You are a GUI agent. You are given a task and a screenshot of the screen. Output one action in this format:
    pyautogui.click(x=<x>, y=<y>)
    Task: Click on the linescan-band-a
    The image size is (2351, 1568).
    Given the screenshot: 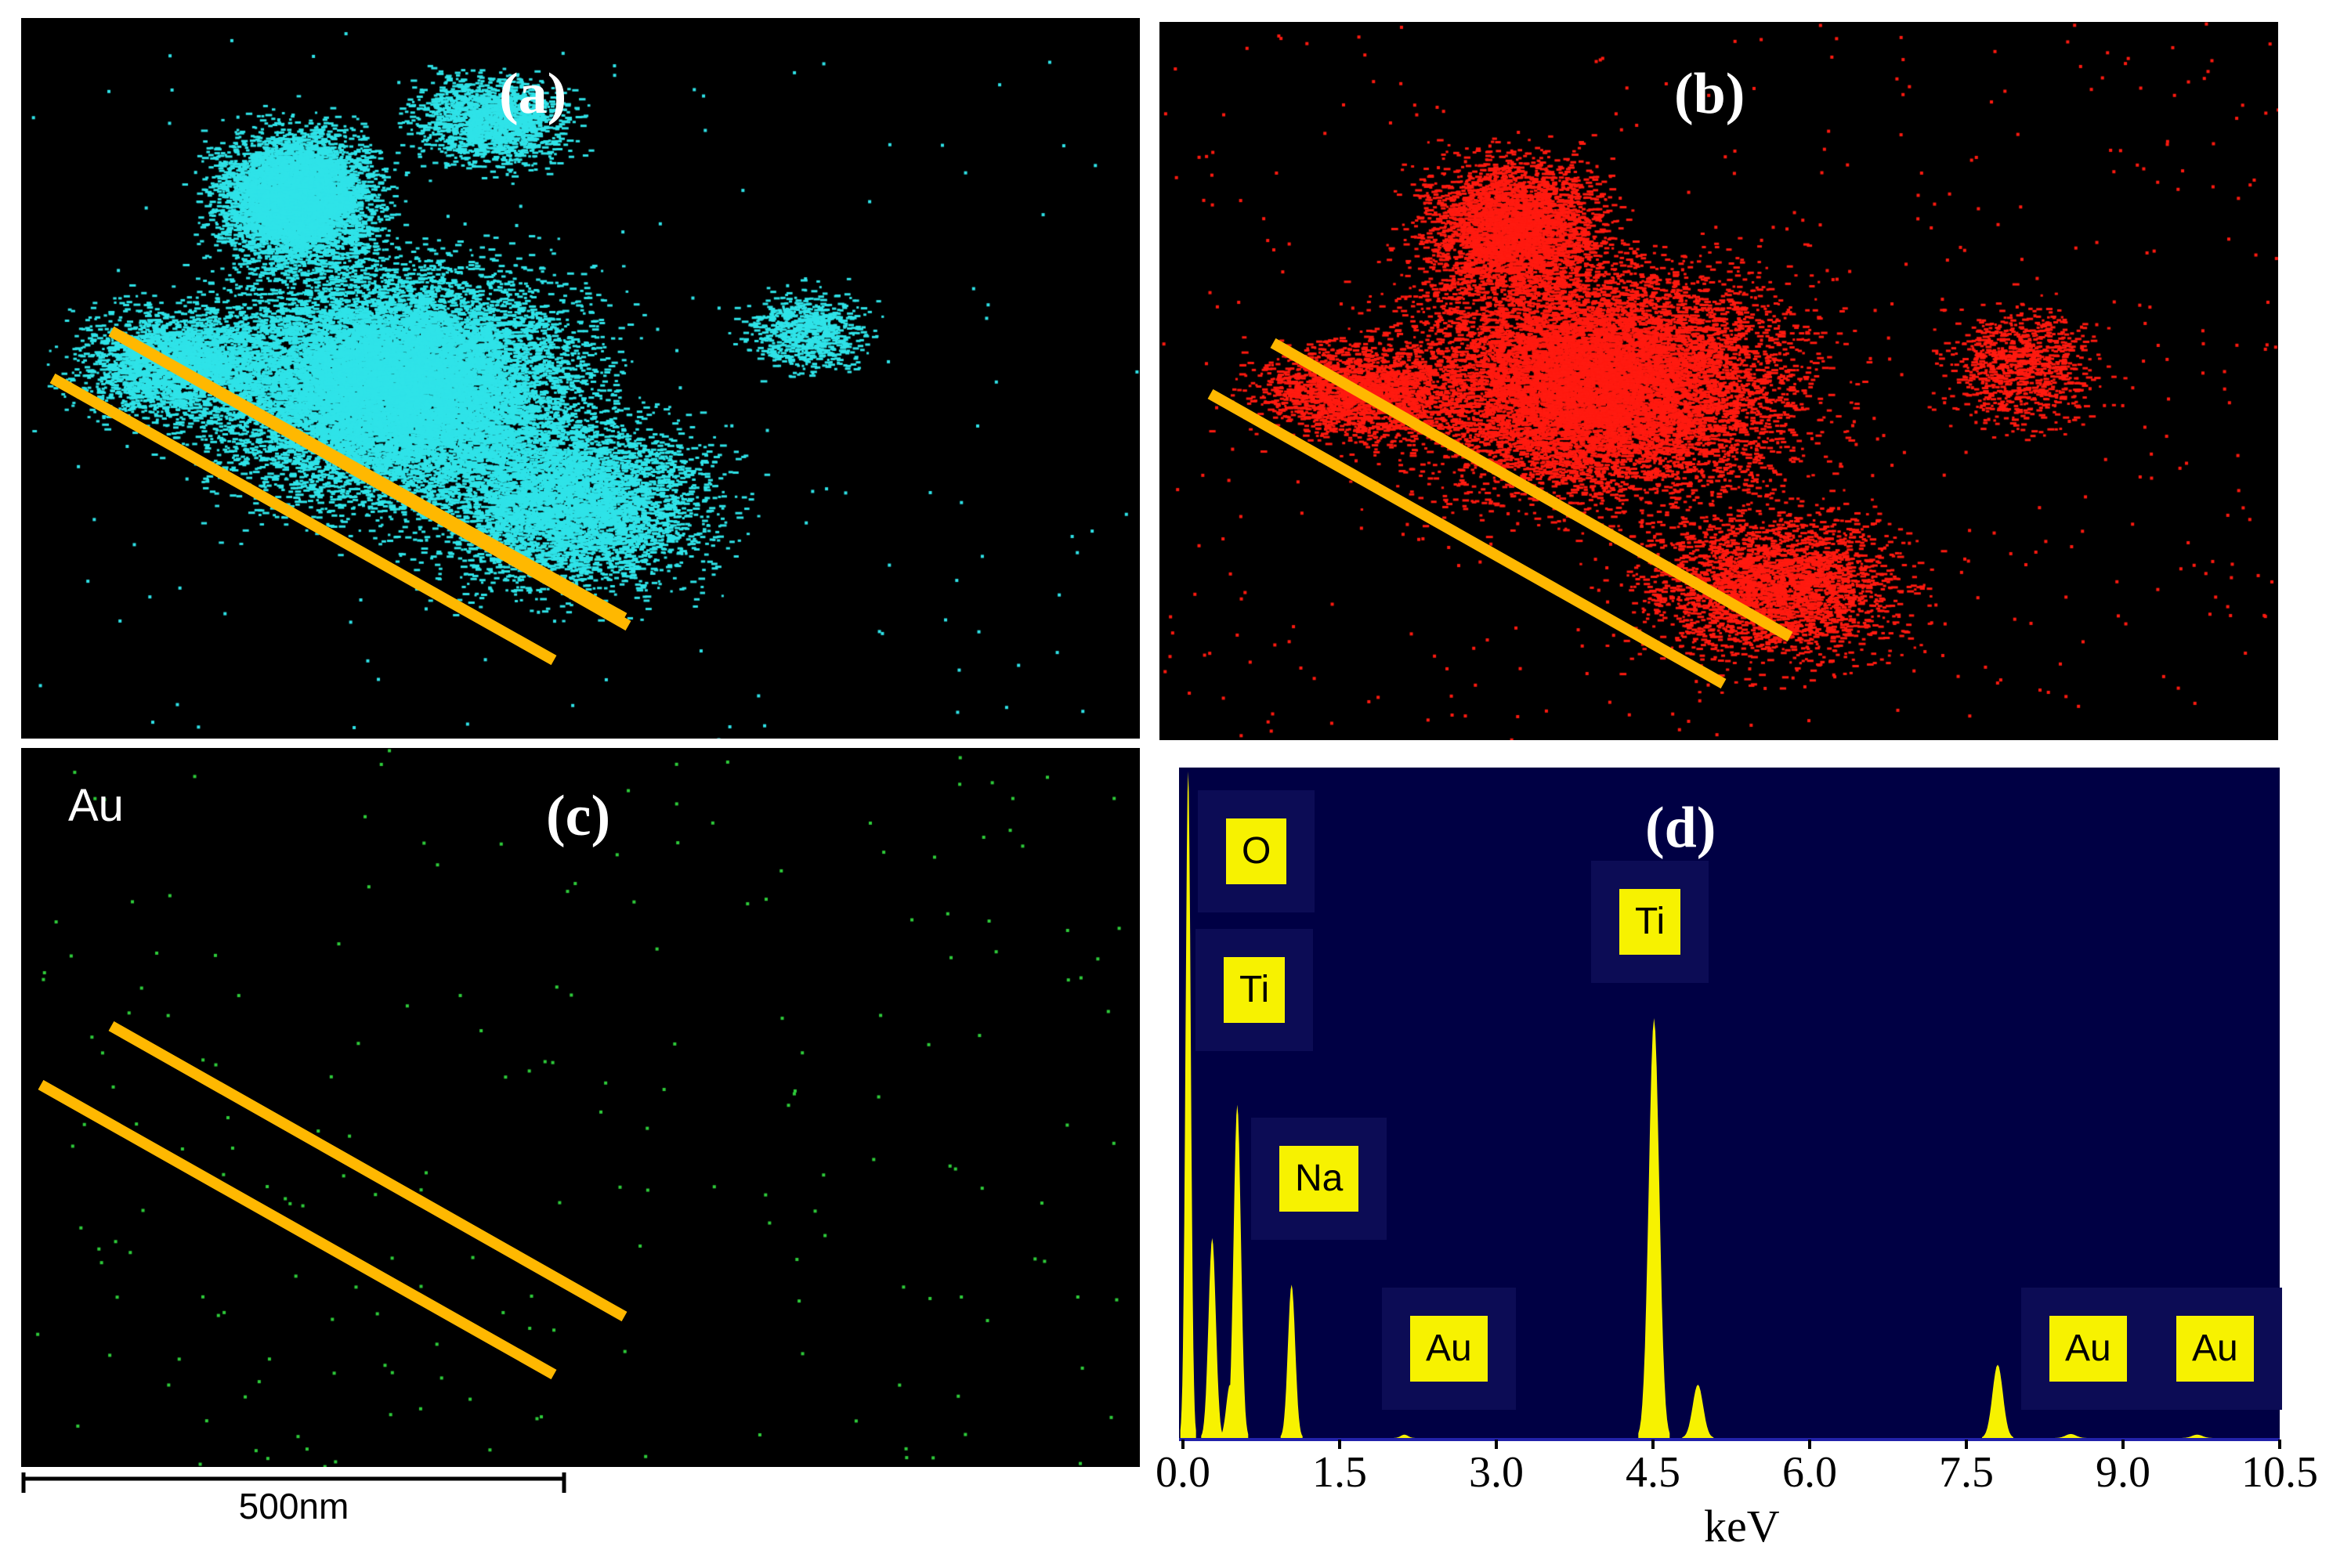 What is the action you would take?
    pyautogui.click(x=340, y=496)
    